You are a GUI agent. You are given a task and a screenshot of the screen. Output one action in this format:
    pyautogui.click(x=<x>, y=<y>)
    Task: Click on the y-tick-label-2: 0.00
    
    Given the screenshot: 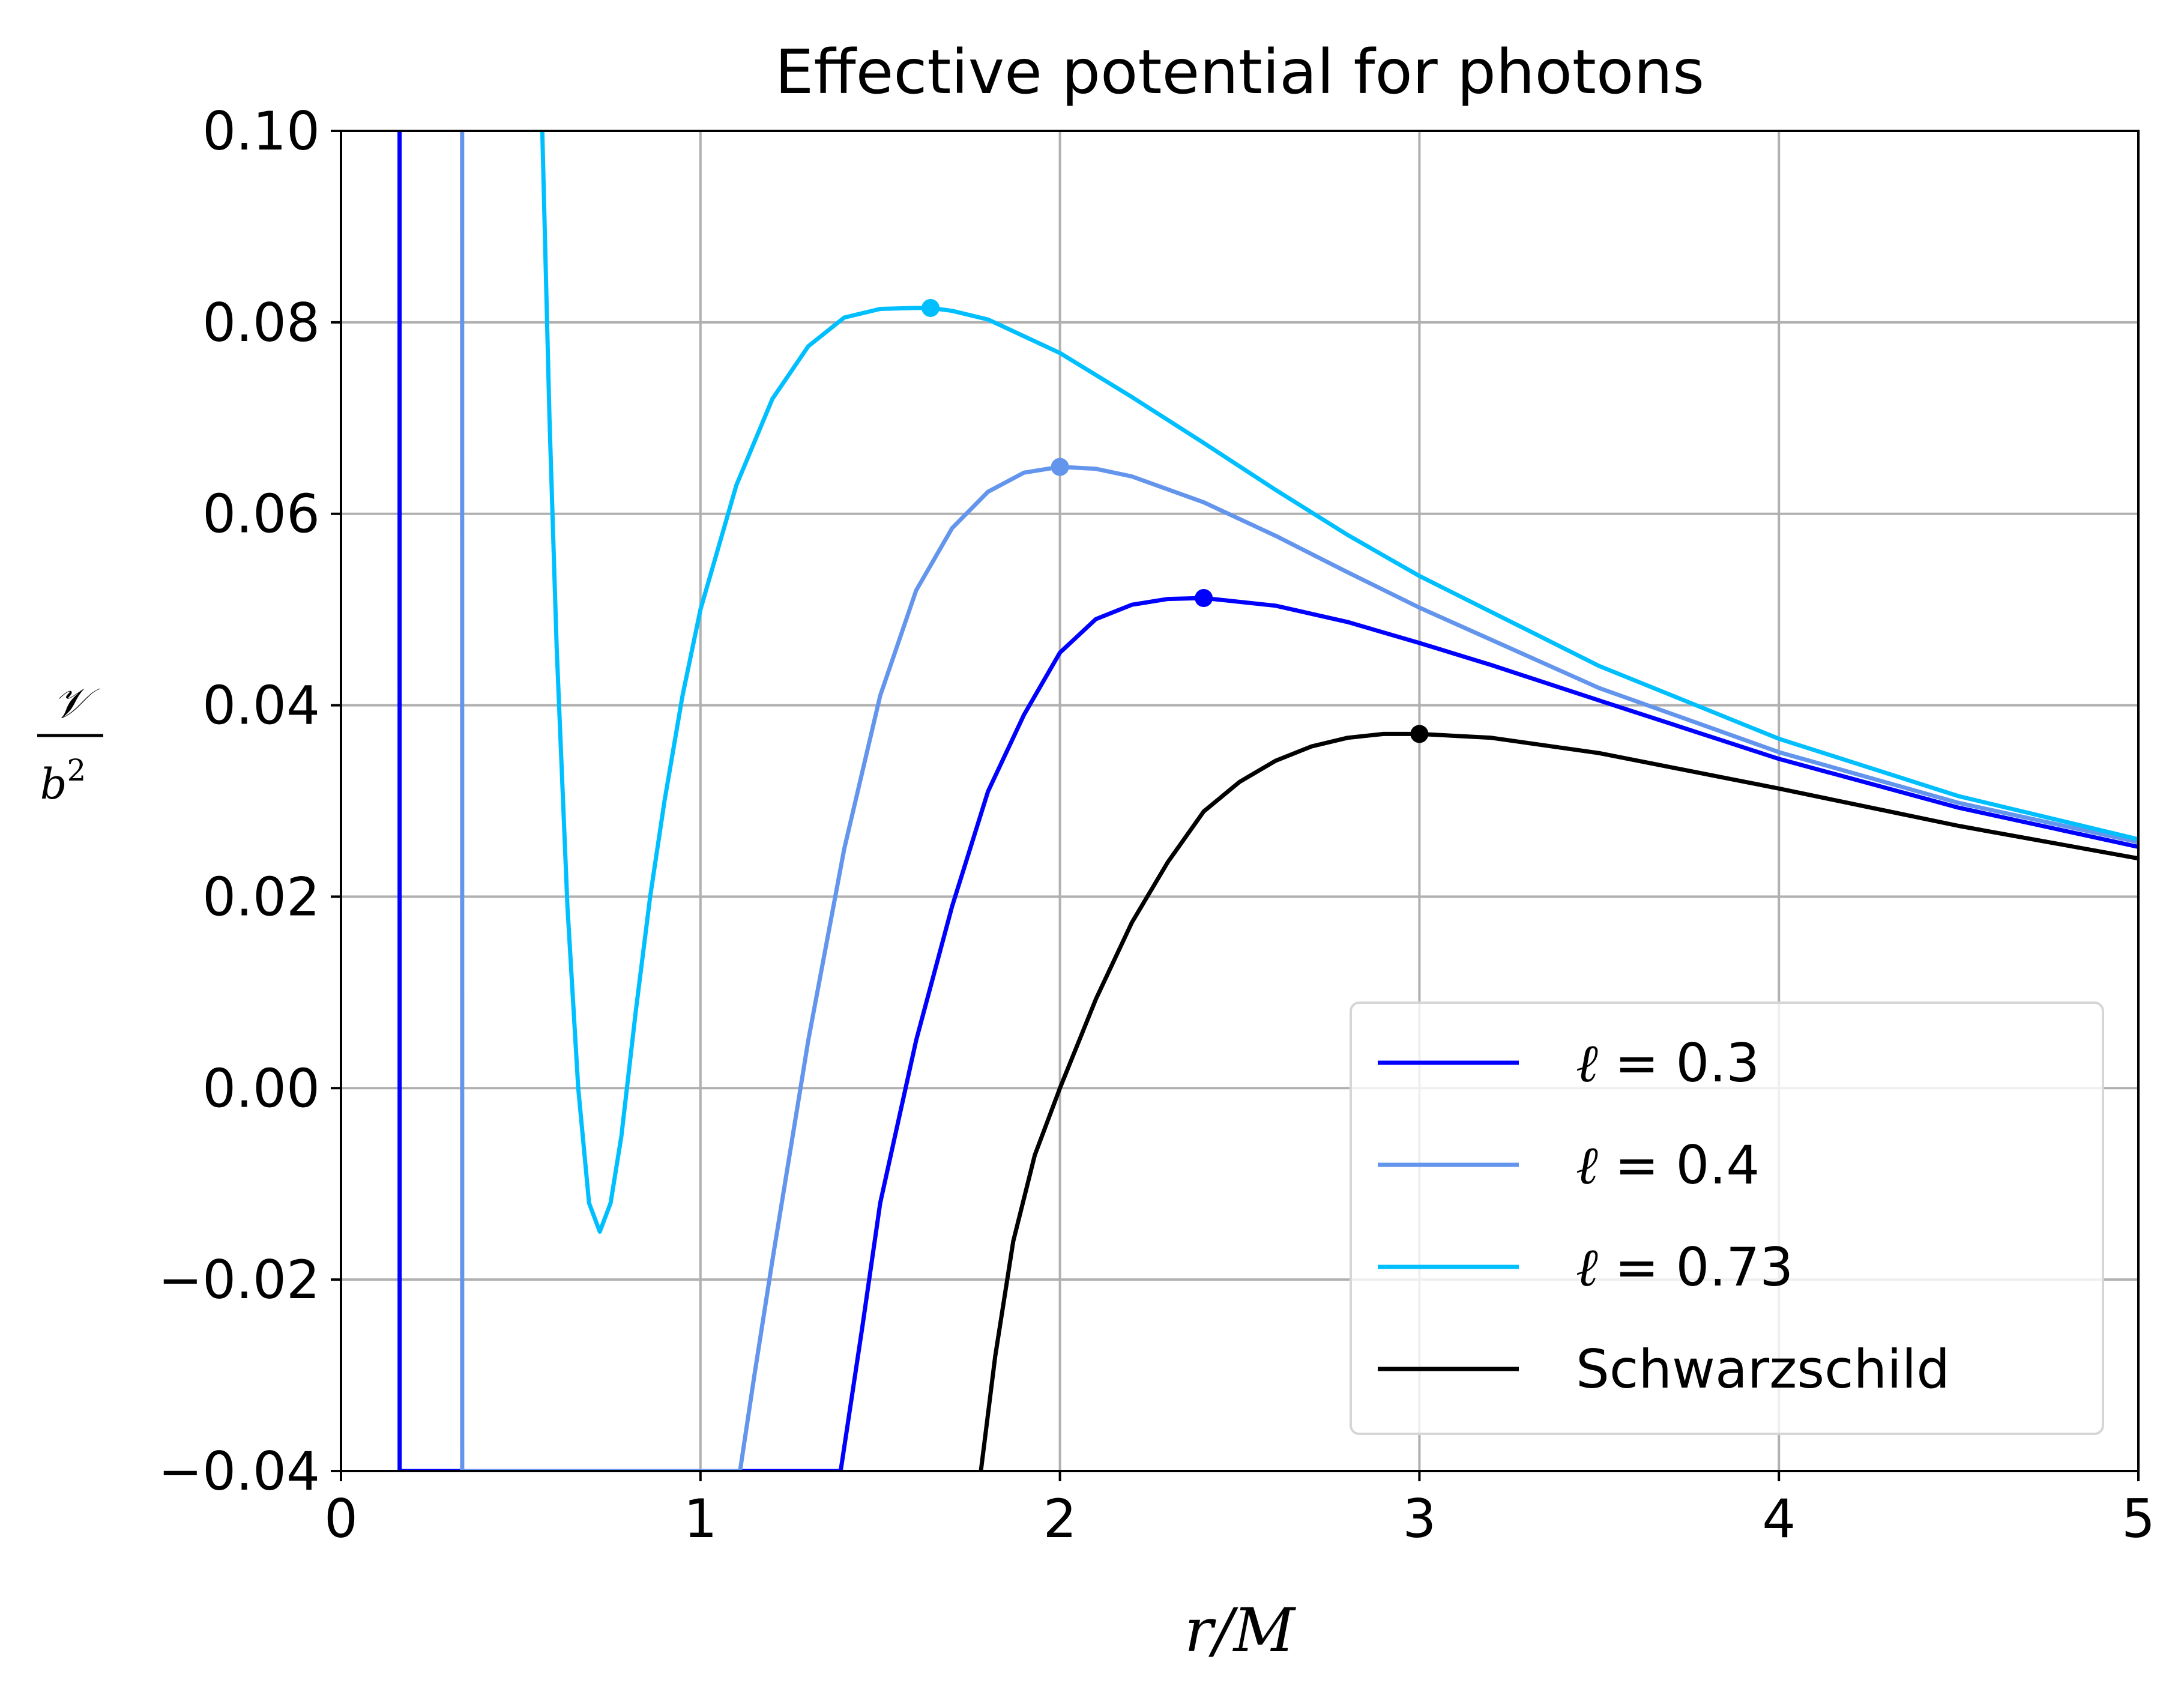 What is the action you would take?
    pyautogui.click(x=261, y=1088)
    